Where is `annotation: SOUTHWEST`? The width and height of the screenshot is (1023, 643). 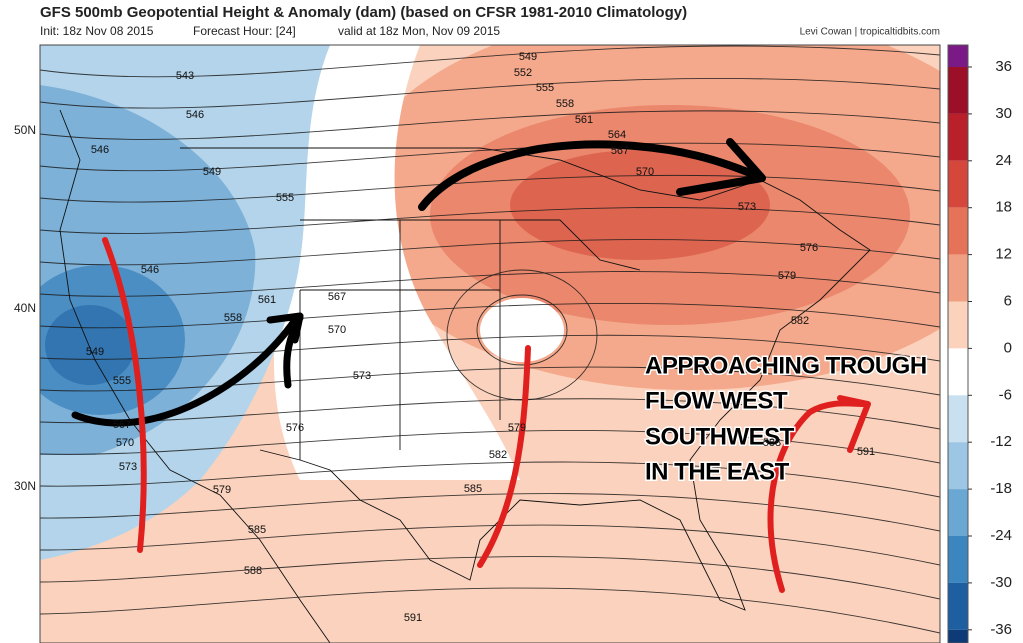
annotation: SOUTHWEST is located at coordinates (720, 436).